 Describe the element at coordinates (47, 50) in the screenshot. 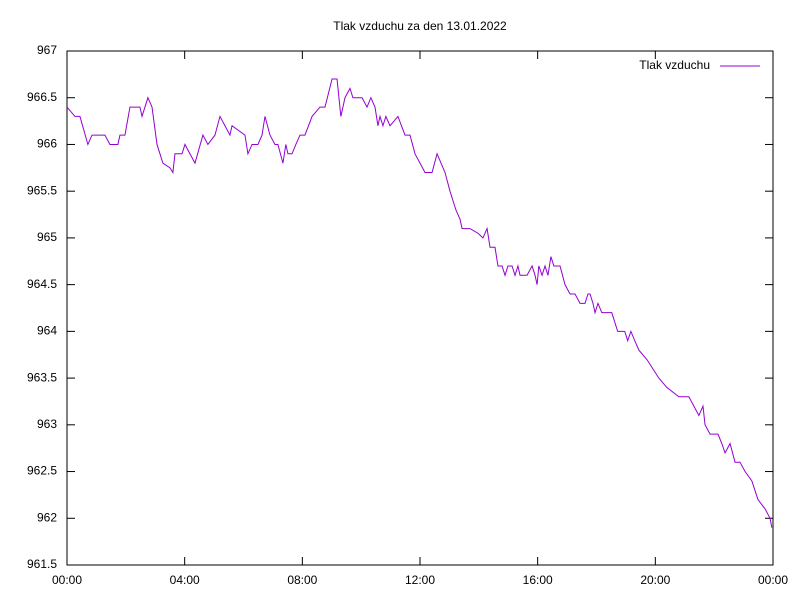

I see `y-tick-label: 967` at that location.